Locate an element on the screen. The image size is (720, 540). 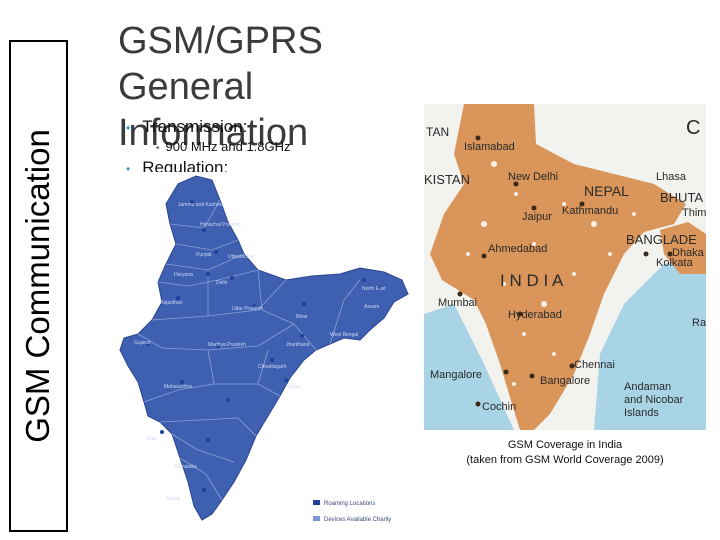
label-andaman-line2: and Nicobar is located at coordinates (654, 400).